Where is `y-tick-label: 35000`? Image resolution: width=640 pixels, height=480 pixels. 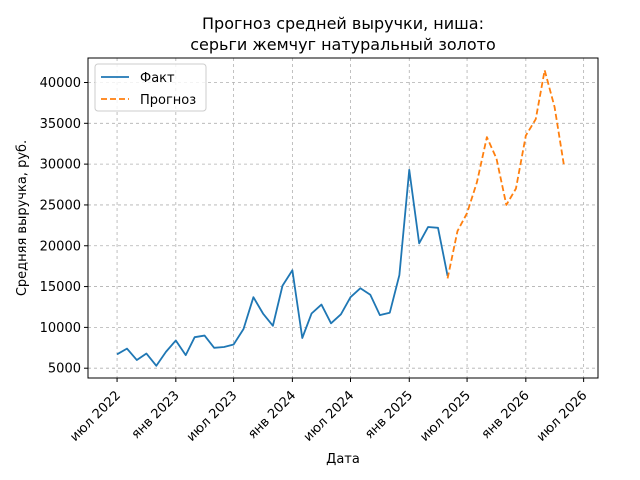
y-tick-label: 35000 is located at coordinates (60, 124).